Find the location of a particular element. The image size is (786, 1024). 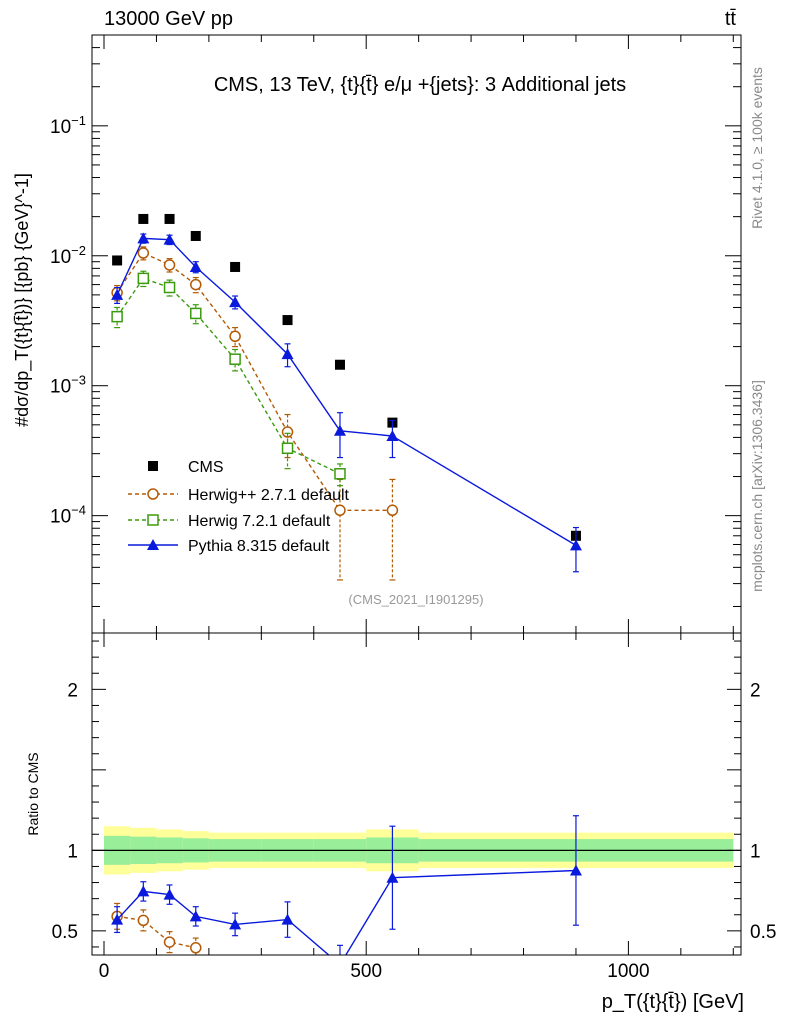

ratio-tick-label: 1 is located at coordinates (72, 851).